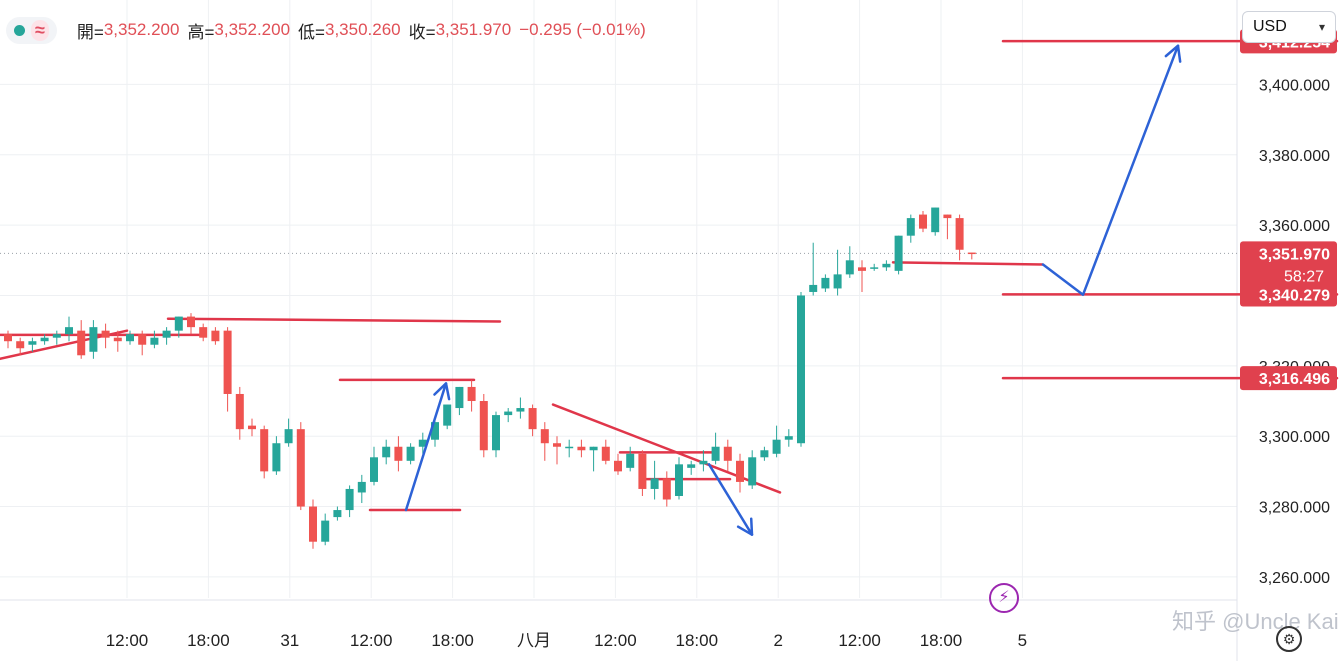 This screenshot has width=1342, height=661. I want to click on market-status-icon, so click(19, 30).